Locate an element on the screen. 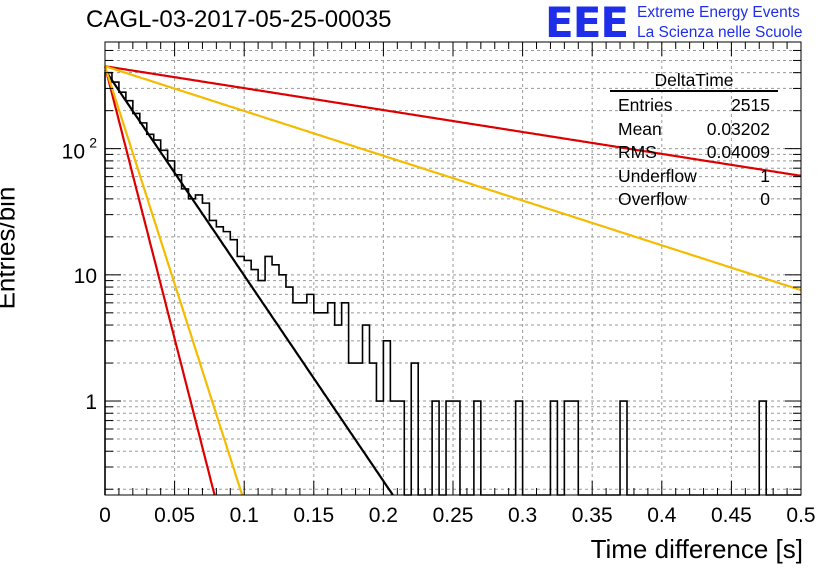  logo-line-1: Extreme Energy Events is located at coordinates (718, 12).